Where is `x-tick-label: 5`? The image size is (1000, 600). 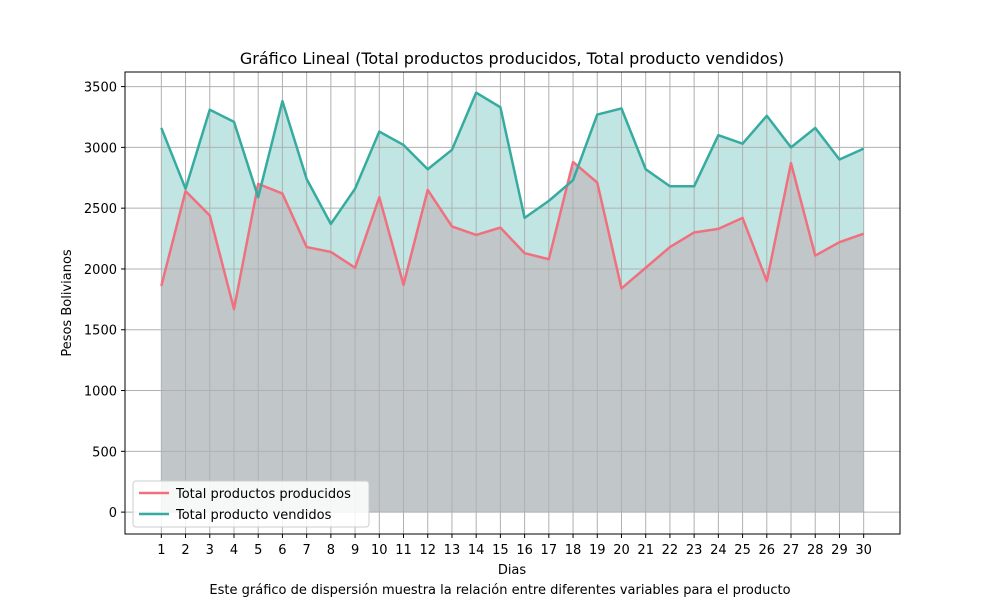 x-tick-label: 5 is located at coordinates (258, 550).